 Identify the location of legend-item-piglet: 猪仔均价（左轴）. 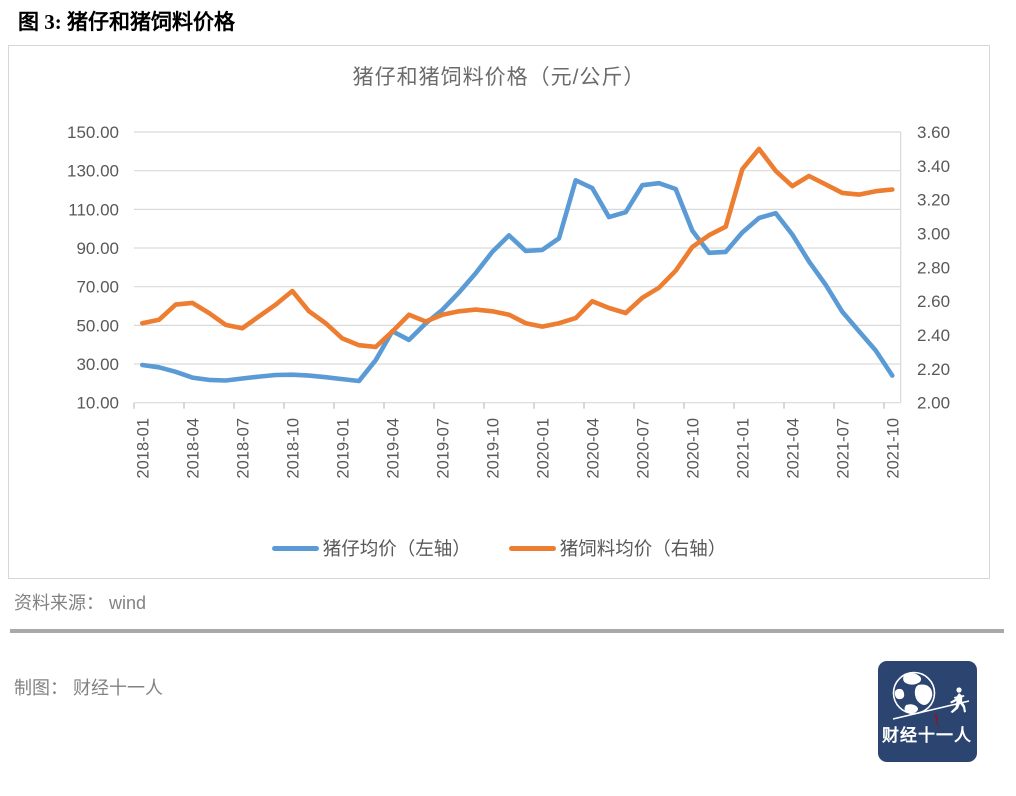
(371, 548).